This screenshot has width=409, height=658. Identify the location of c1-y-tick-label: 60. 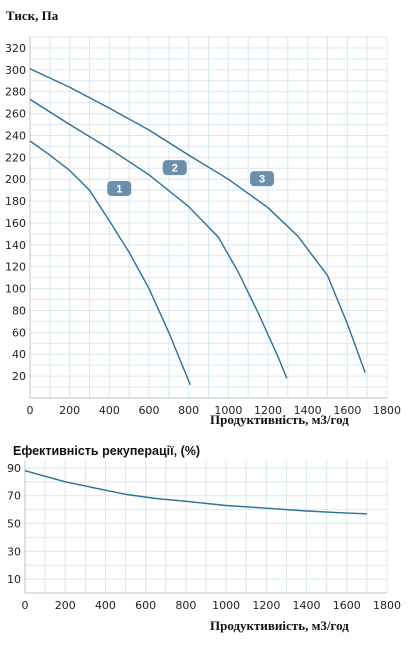
(19, 332).